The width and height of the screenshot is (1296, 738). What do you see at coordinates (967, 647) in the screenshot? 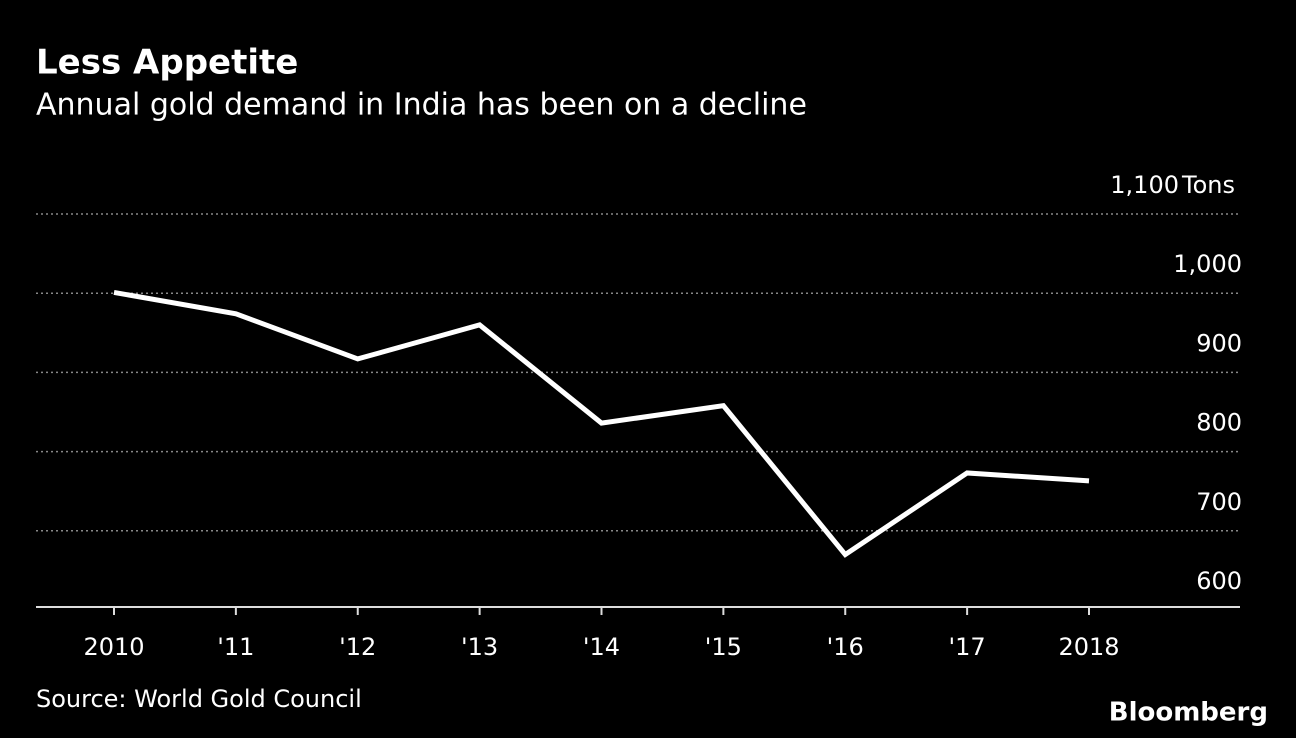
I see `x-tick-label: '17` at bounding box center [967, 647].